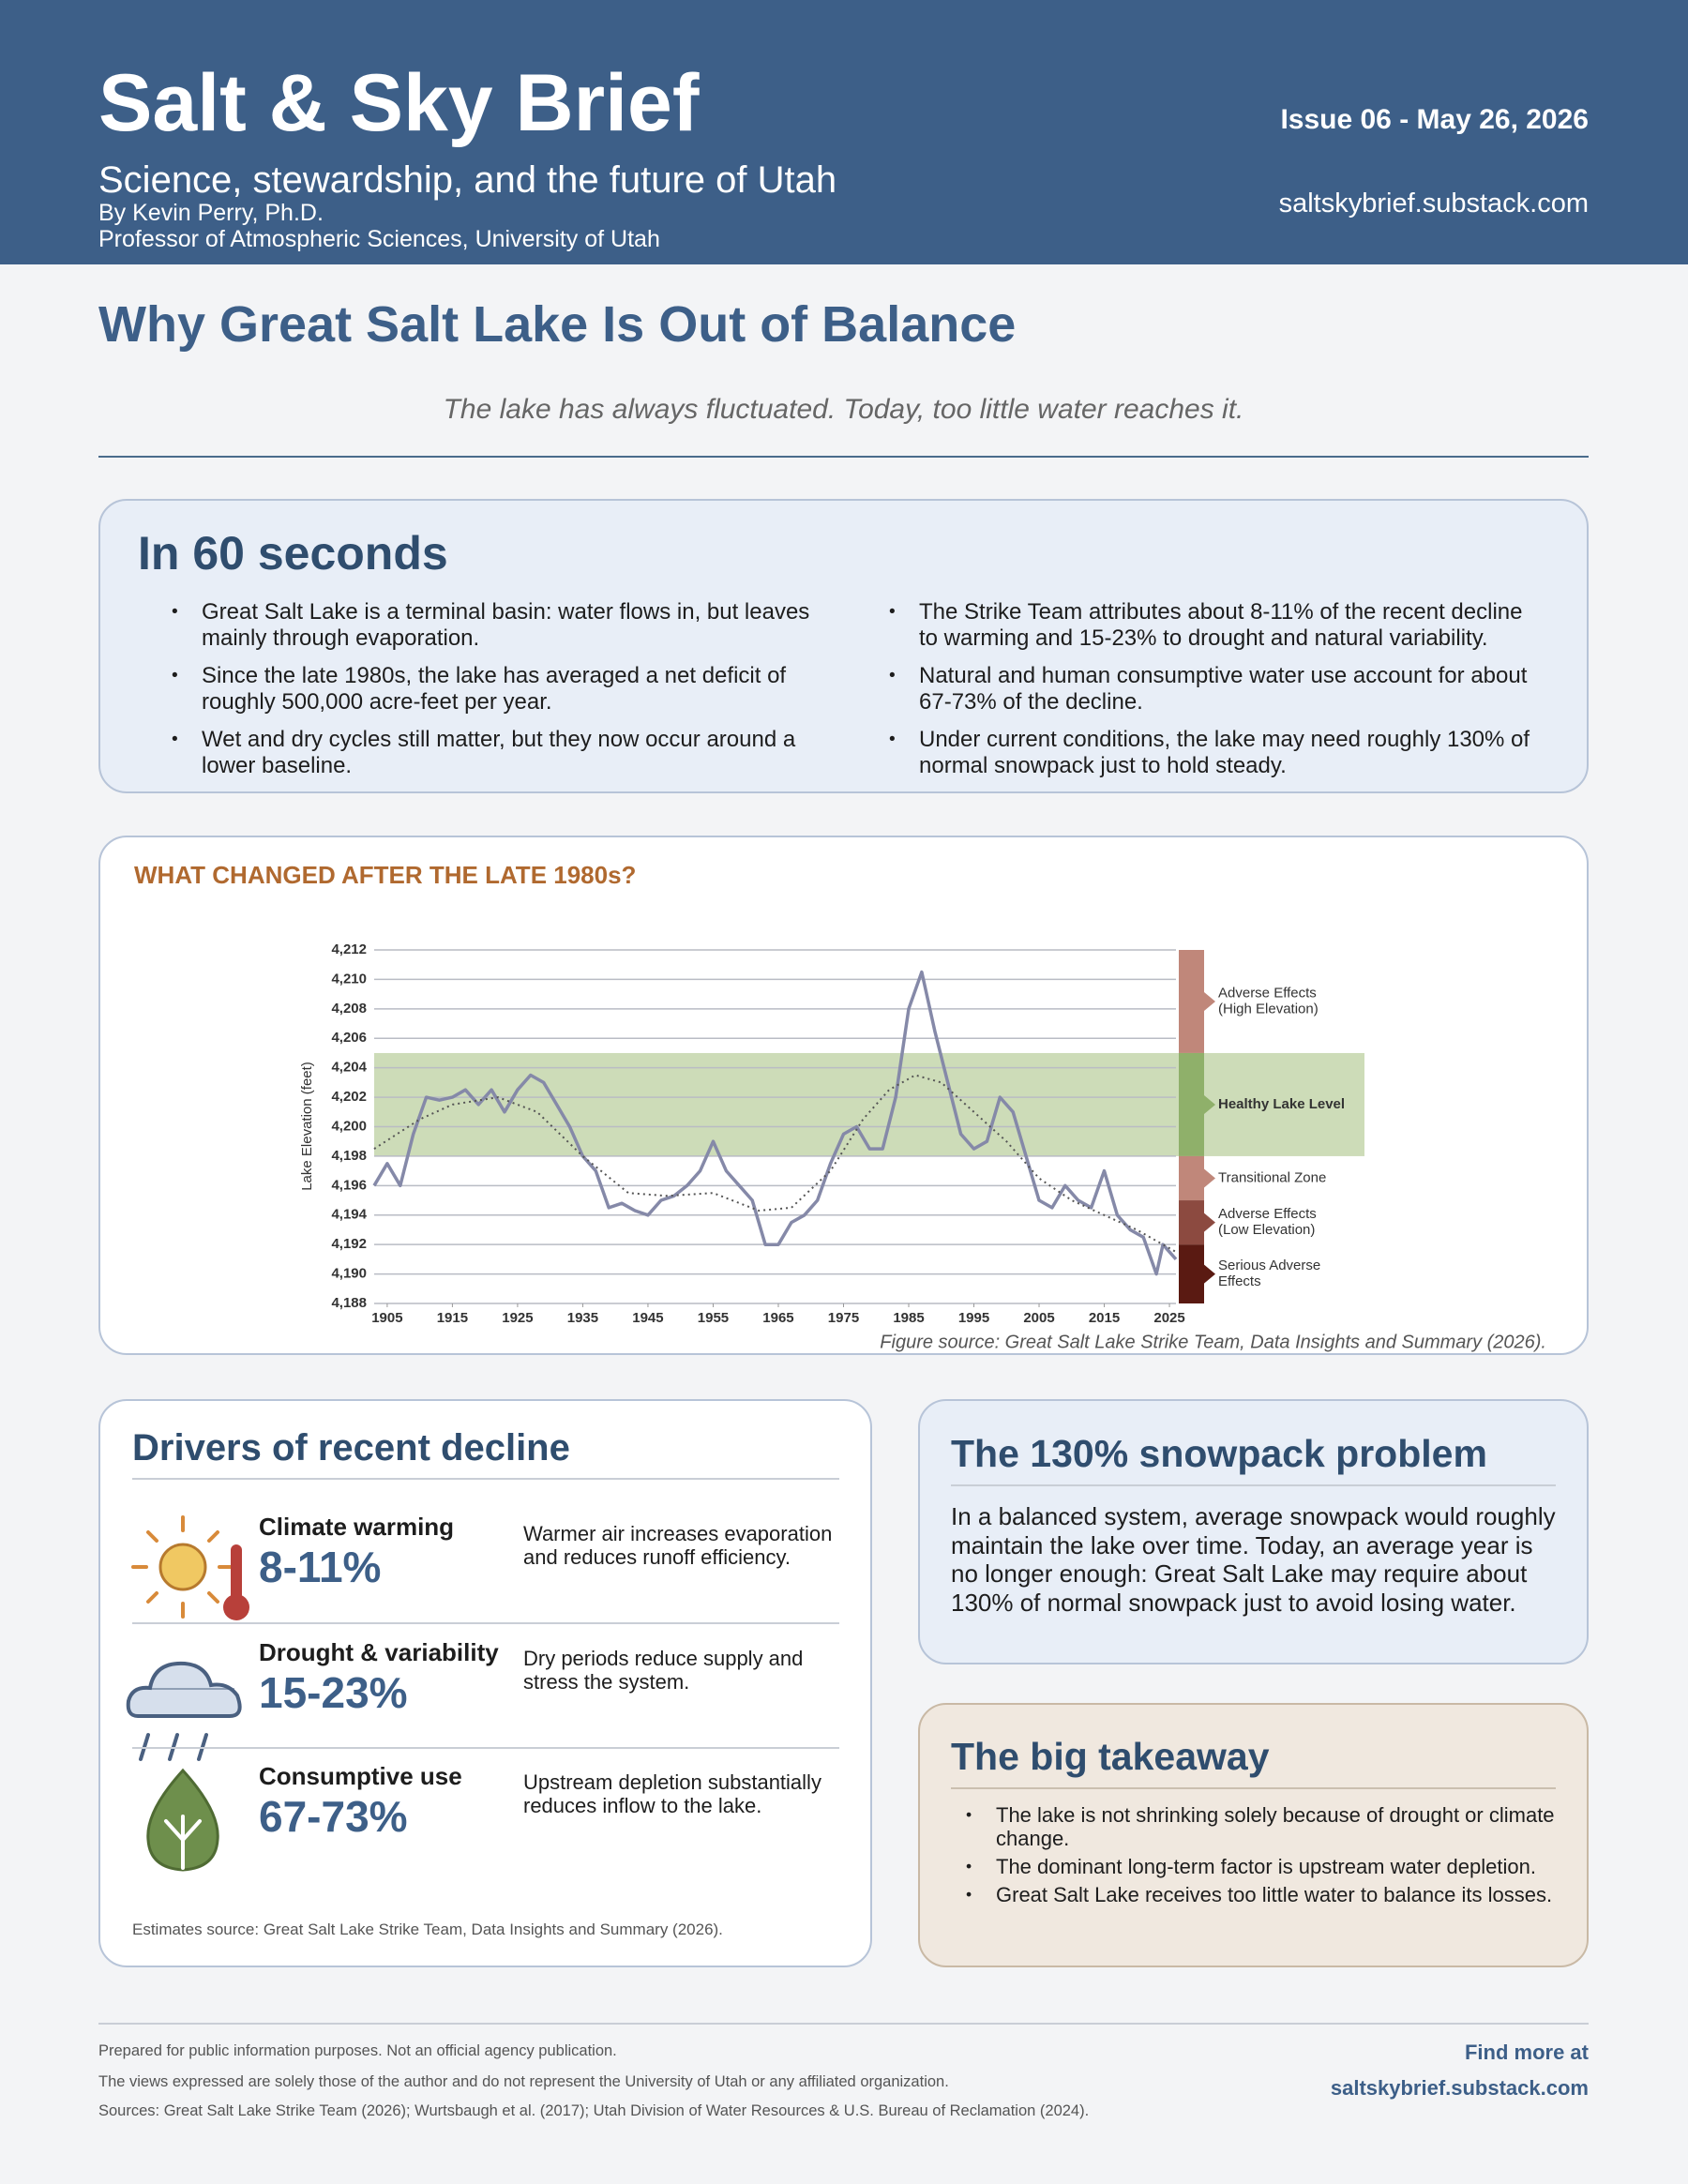 This screenshot has width=1688, height=2184. Describe the element at coordinates (1239, 1281) in the screenshot. I see `zone-label-line: Effects` at that location.